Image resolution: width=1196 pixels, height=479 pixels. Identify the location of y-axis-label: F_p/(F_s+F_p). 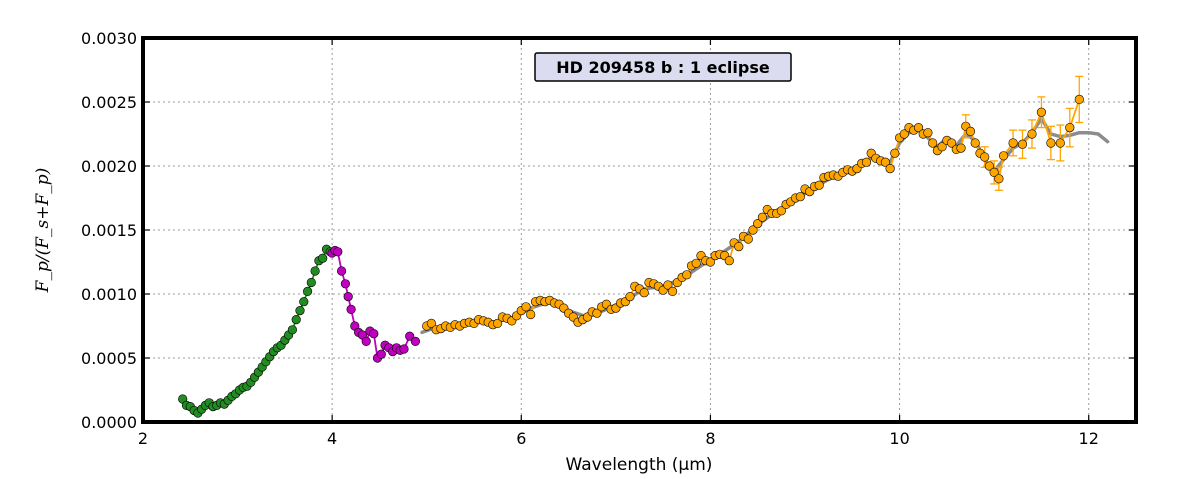
(43, 231).